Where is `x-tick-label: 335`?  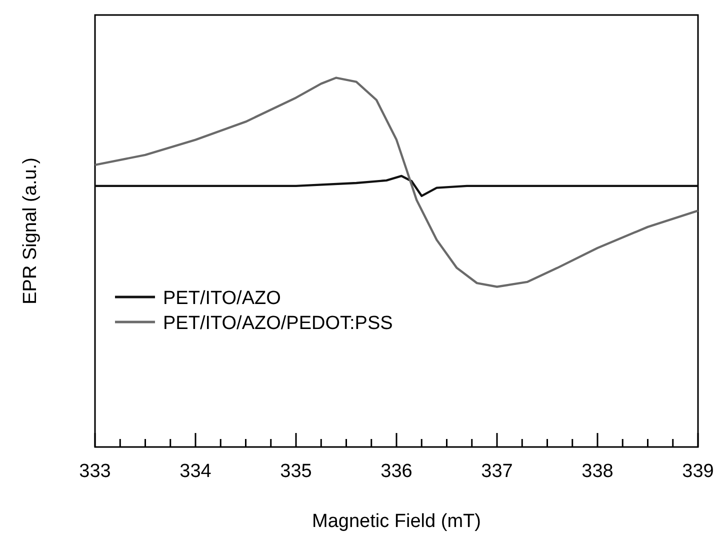 x-tick-label: 335 is located at coordinates (296, 471).